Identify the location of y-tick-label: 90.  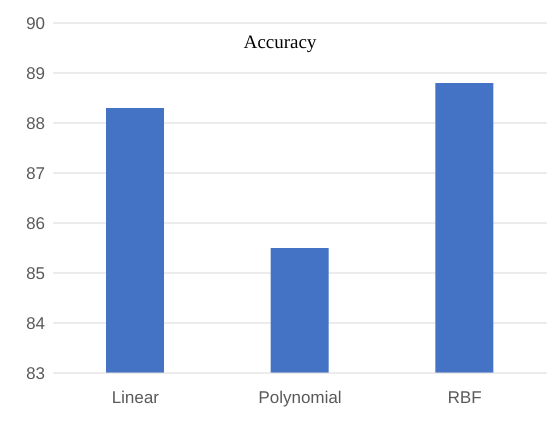
(35, 24).